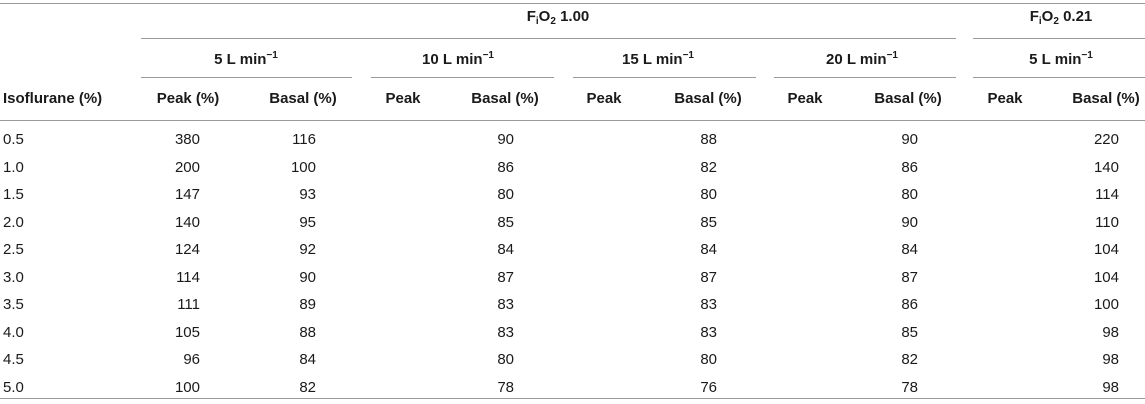  What do you see at coordinates (307, 332) in the screenshot?
I see `cell-basal-5: 88` at bounding box center [307, 332].